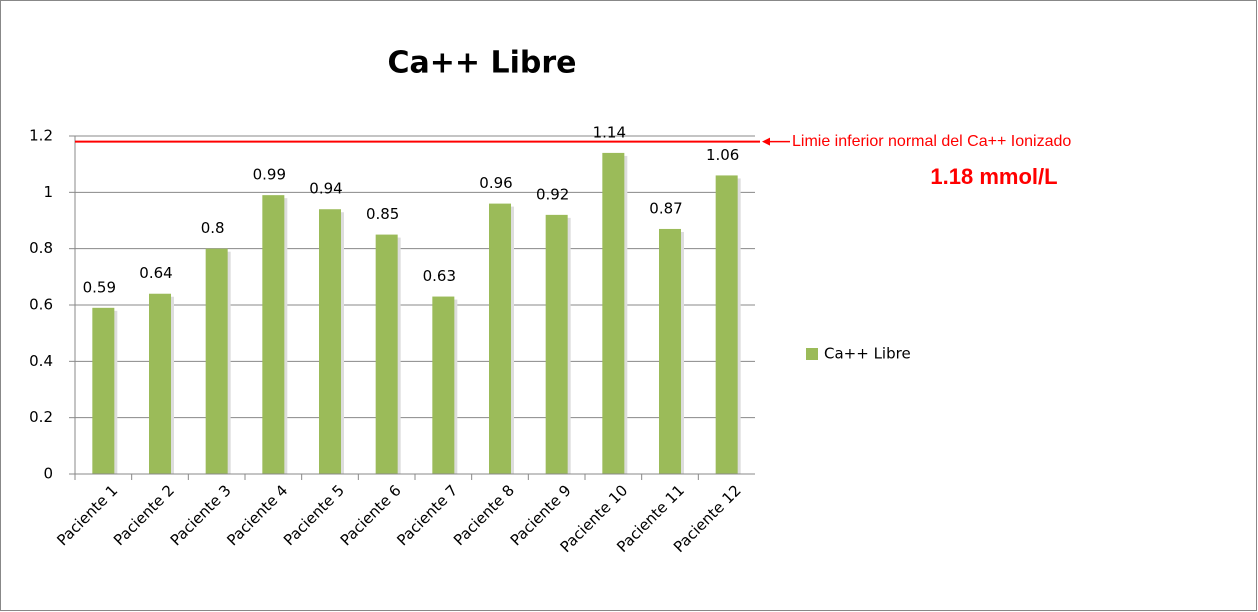  What do you see at coordinates (609, 132) in the screenshot?
I see `data-label: 1.14` at bounding box center [609, 132].